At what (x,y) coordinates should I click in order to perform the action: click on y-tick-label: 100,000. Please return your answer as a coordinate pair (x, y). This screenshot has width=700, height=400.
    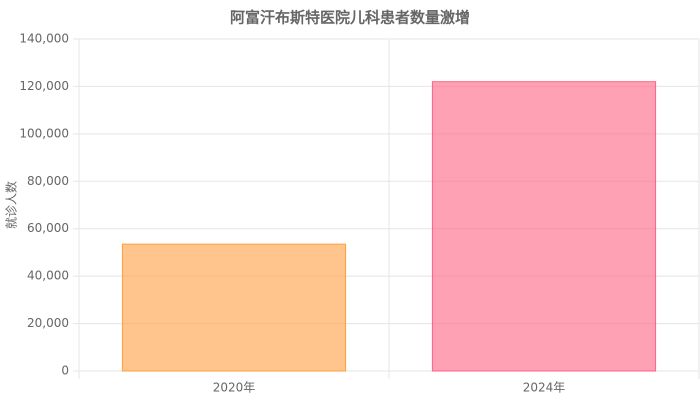
    Looking at the image, I should click on (44, 133).